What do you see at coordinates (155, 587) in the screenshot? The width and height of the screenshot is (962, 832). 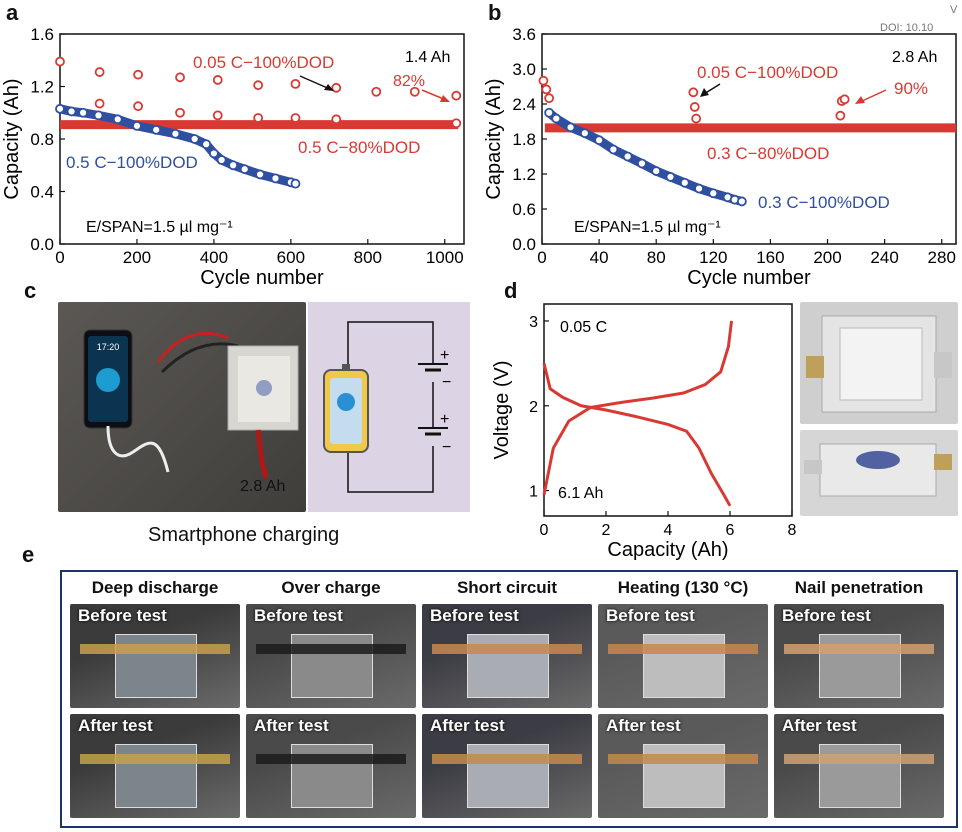 I see `test-title-0: Deep discharge` at bounding box center [155, 587].